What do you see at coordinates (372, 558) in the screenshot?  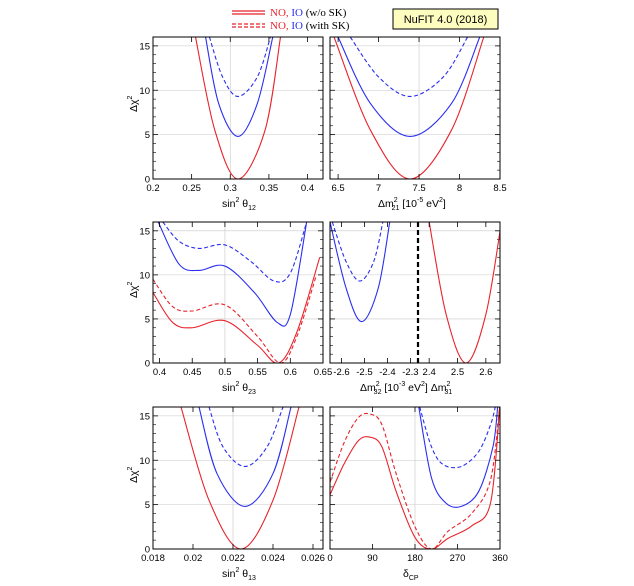 I see `tick-label-x: 90` at bounding box center [372, 558].